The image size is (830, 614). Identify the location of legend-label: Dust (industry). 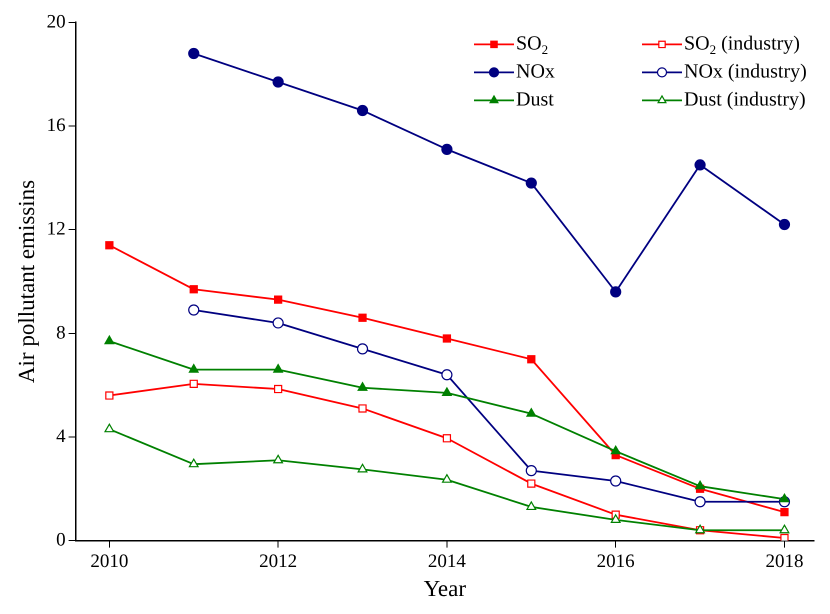
(745, 99).